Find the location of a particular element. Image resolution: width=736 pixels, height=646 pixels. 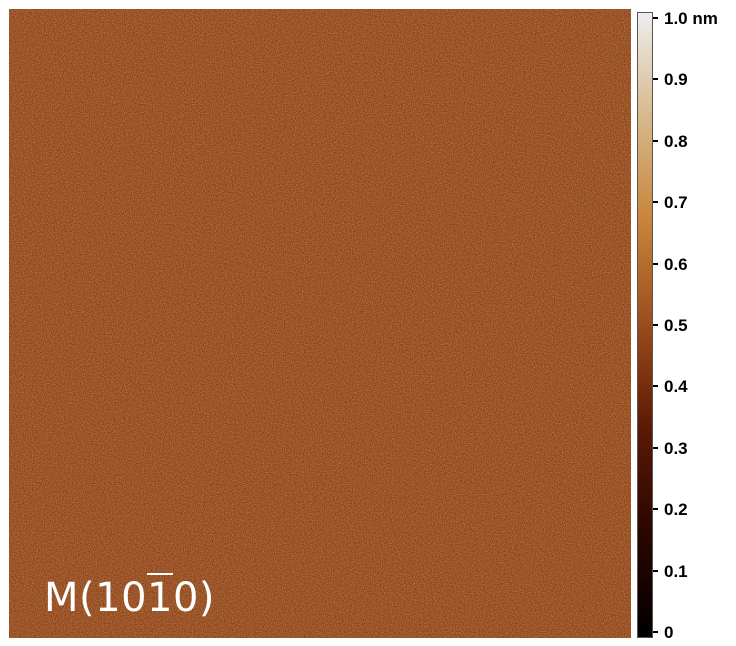

colorbar-tick-label: 0.4 is located at coordinates (676, 387).